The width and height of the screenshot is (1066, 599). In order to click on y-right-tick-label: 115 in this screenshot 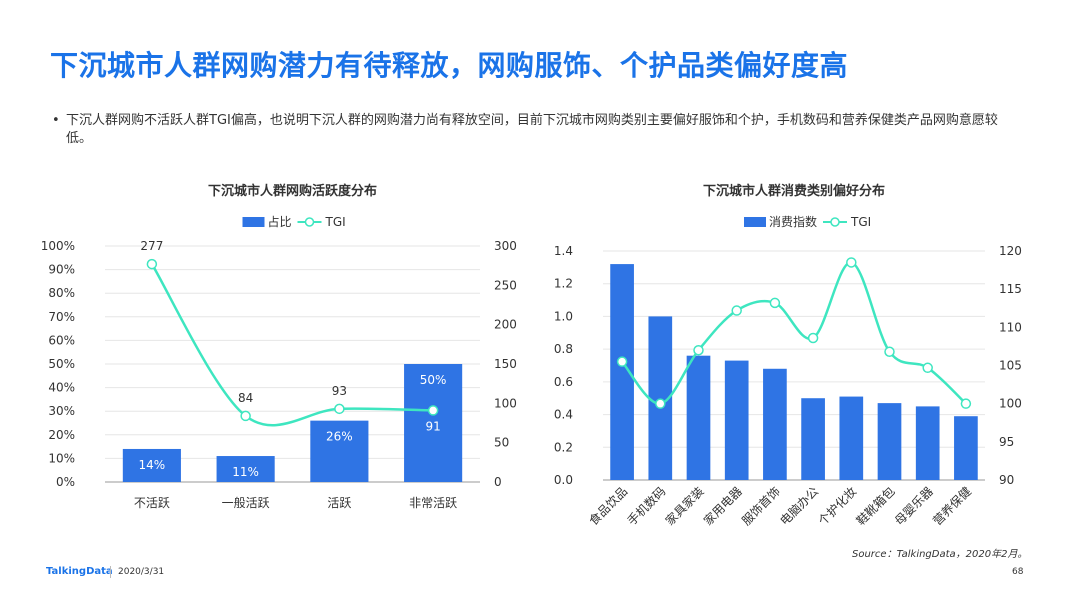, I will do `click(1010, 289)`.